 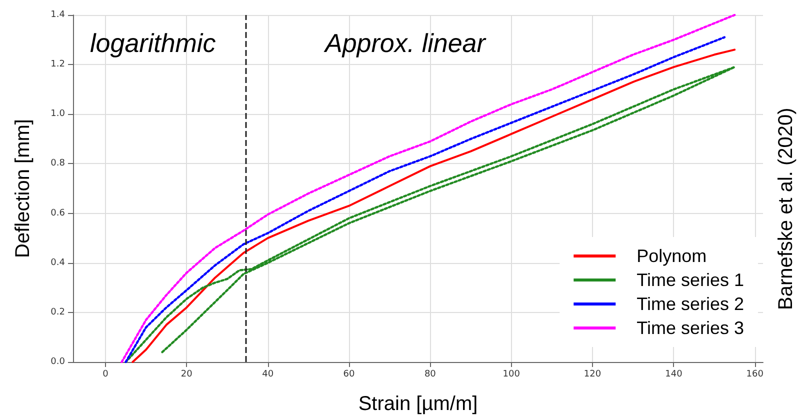 I want to click on y-tick-label: 0.2, so click(x=57, y=312).